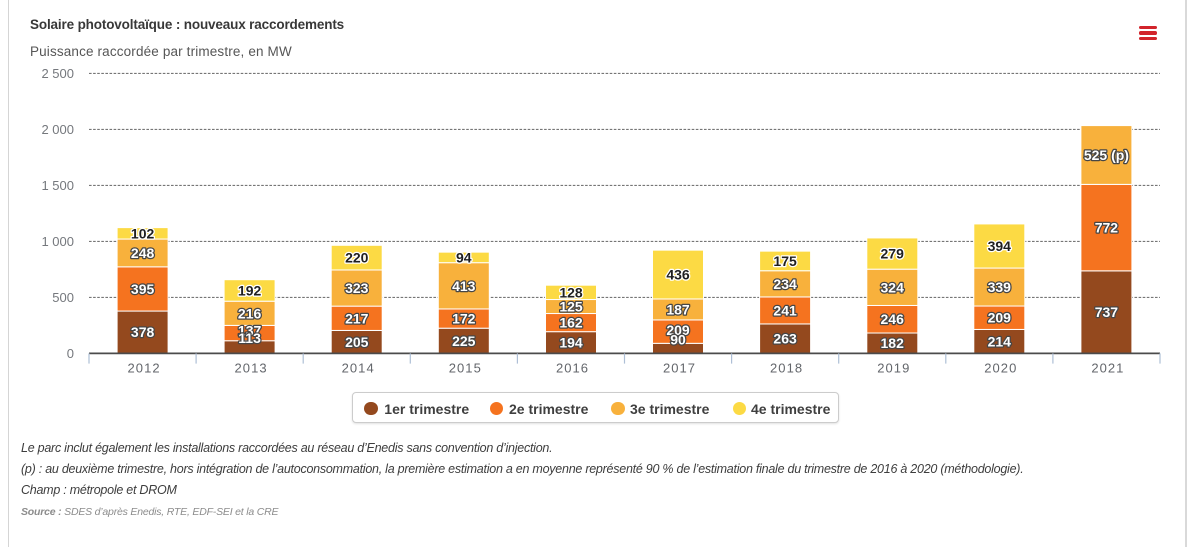 The image size is (1200, 547). I want to click on svg-text: 323, so click(357, 288).